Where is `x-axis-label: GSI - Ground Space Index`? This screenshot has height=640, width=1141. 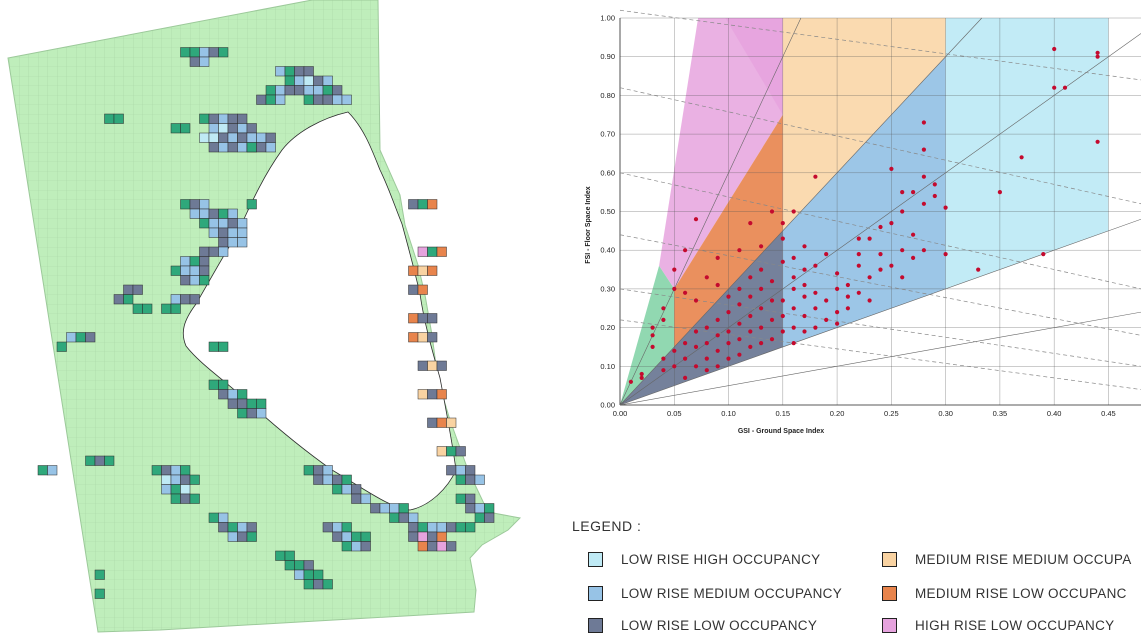
x-axis-label: GSI - Ground Space Index is located at coordinates (781, 431).